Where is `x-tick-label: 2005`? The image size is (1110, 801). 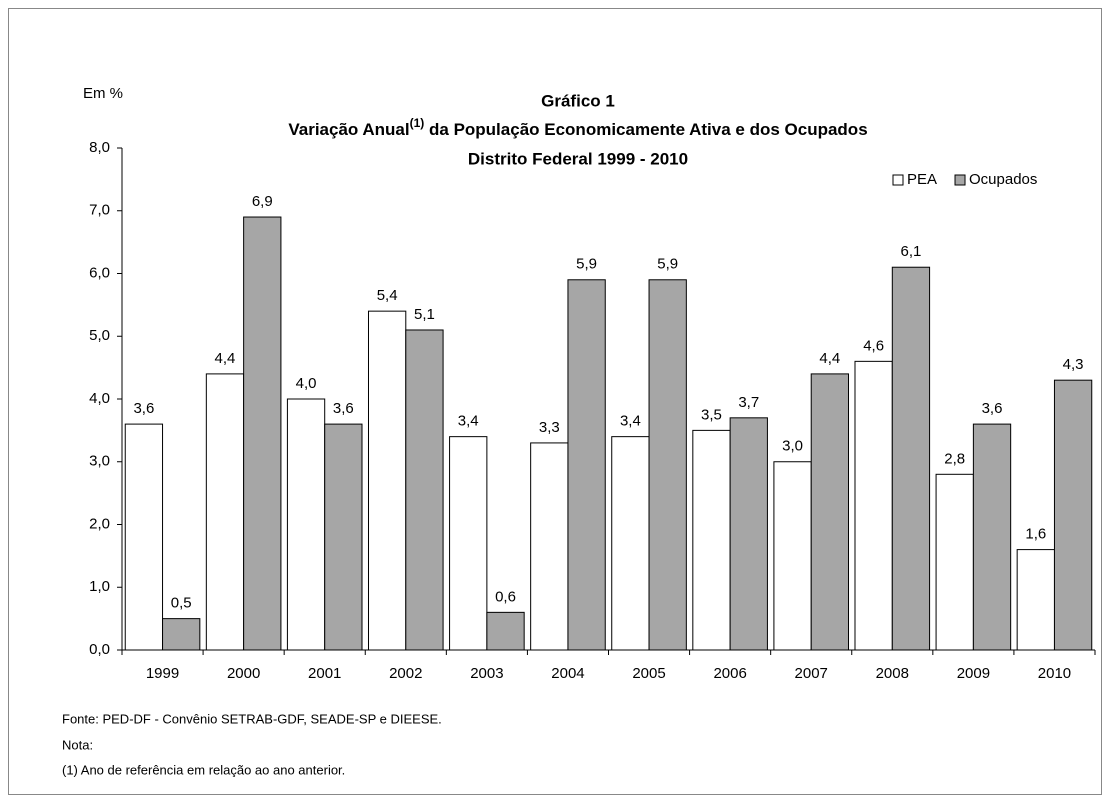 x-tick-label: 2005 is located at coordinates (648, 673).